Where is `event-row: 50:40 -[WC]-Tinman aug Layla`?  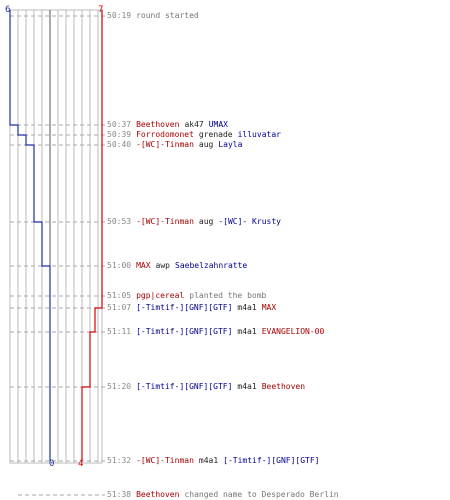 event-row: 50:40 -[WC]-Tinman aug Layla is located at coordinates (177, 145).